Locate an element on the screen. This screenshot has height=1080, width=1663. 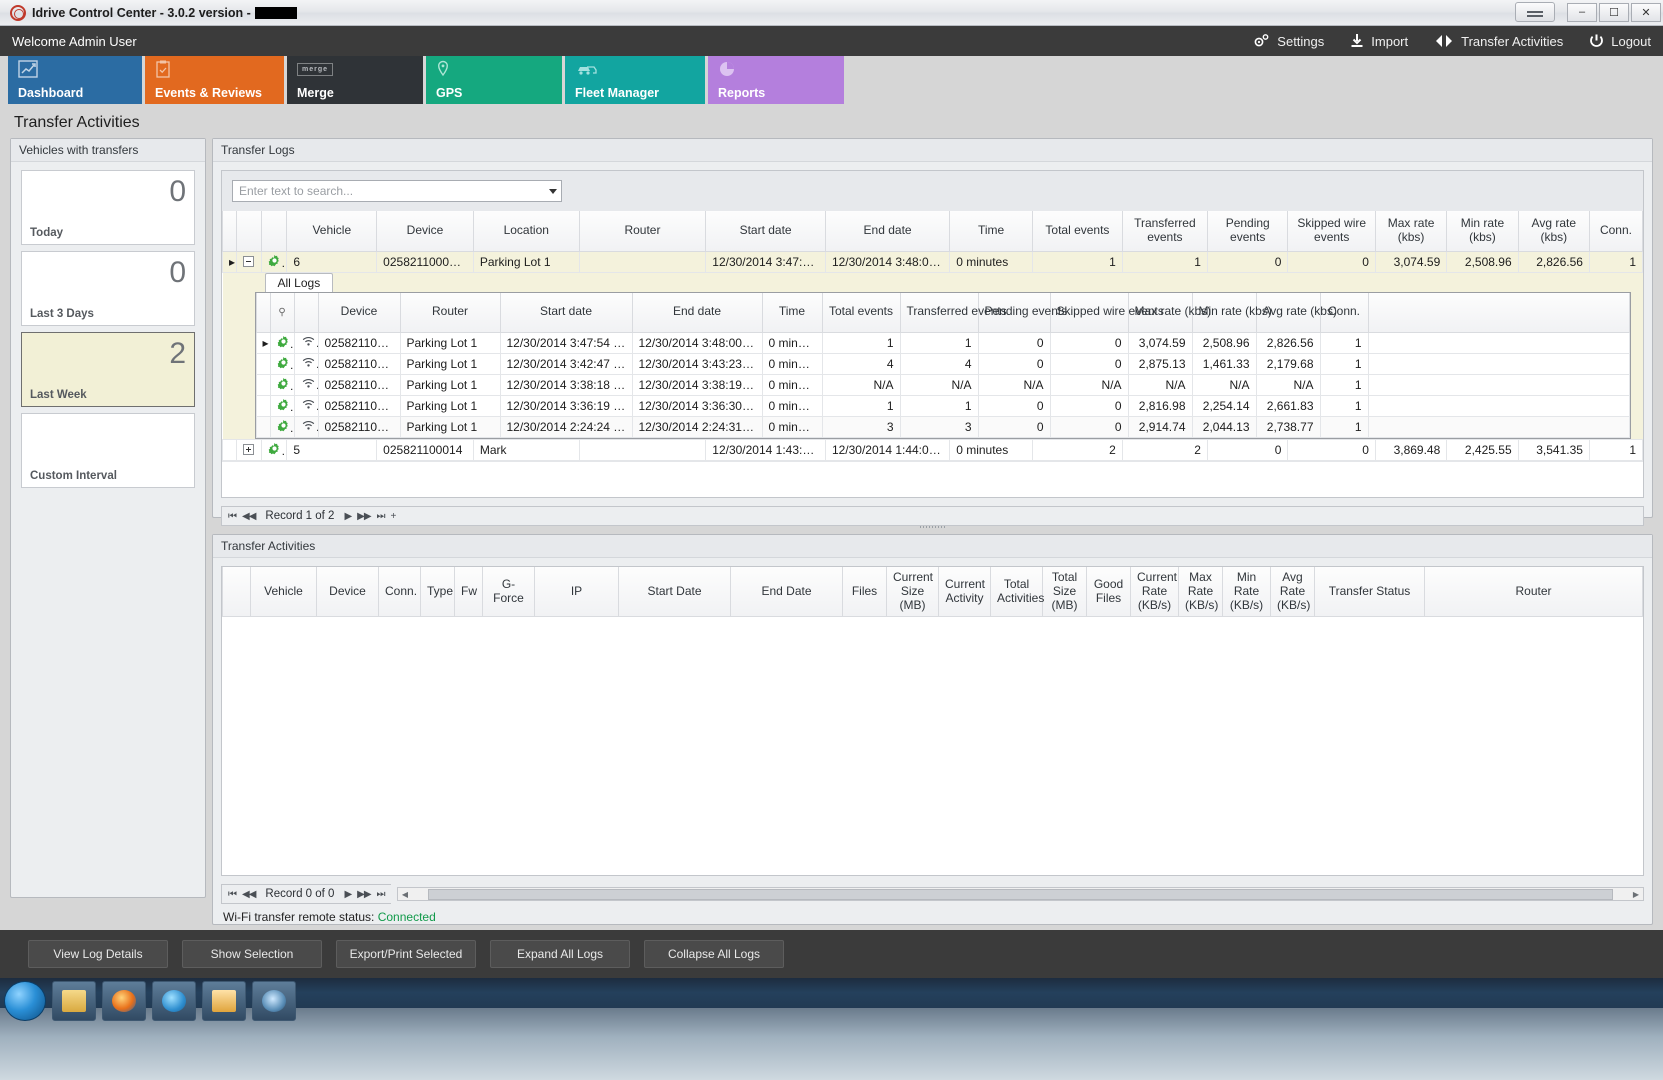
expand-all-logs-button: Expand All Logs is located at coordinates (560, 954).